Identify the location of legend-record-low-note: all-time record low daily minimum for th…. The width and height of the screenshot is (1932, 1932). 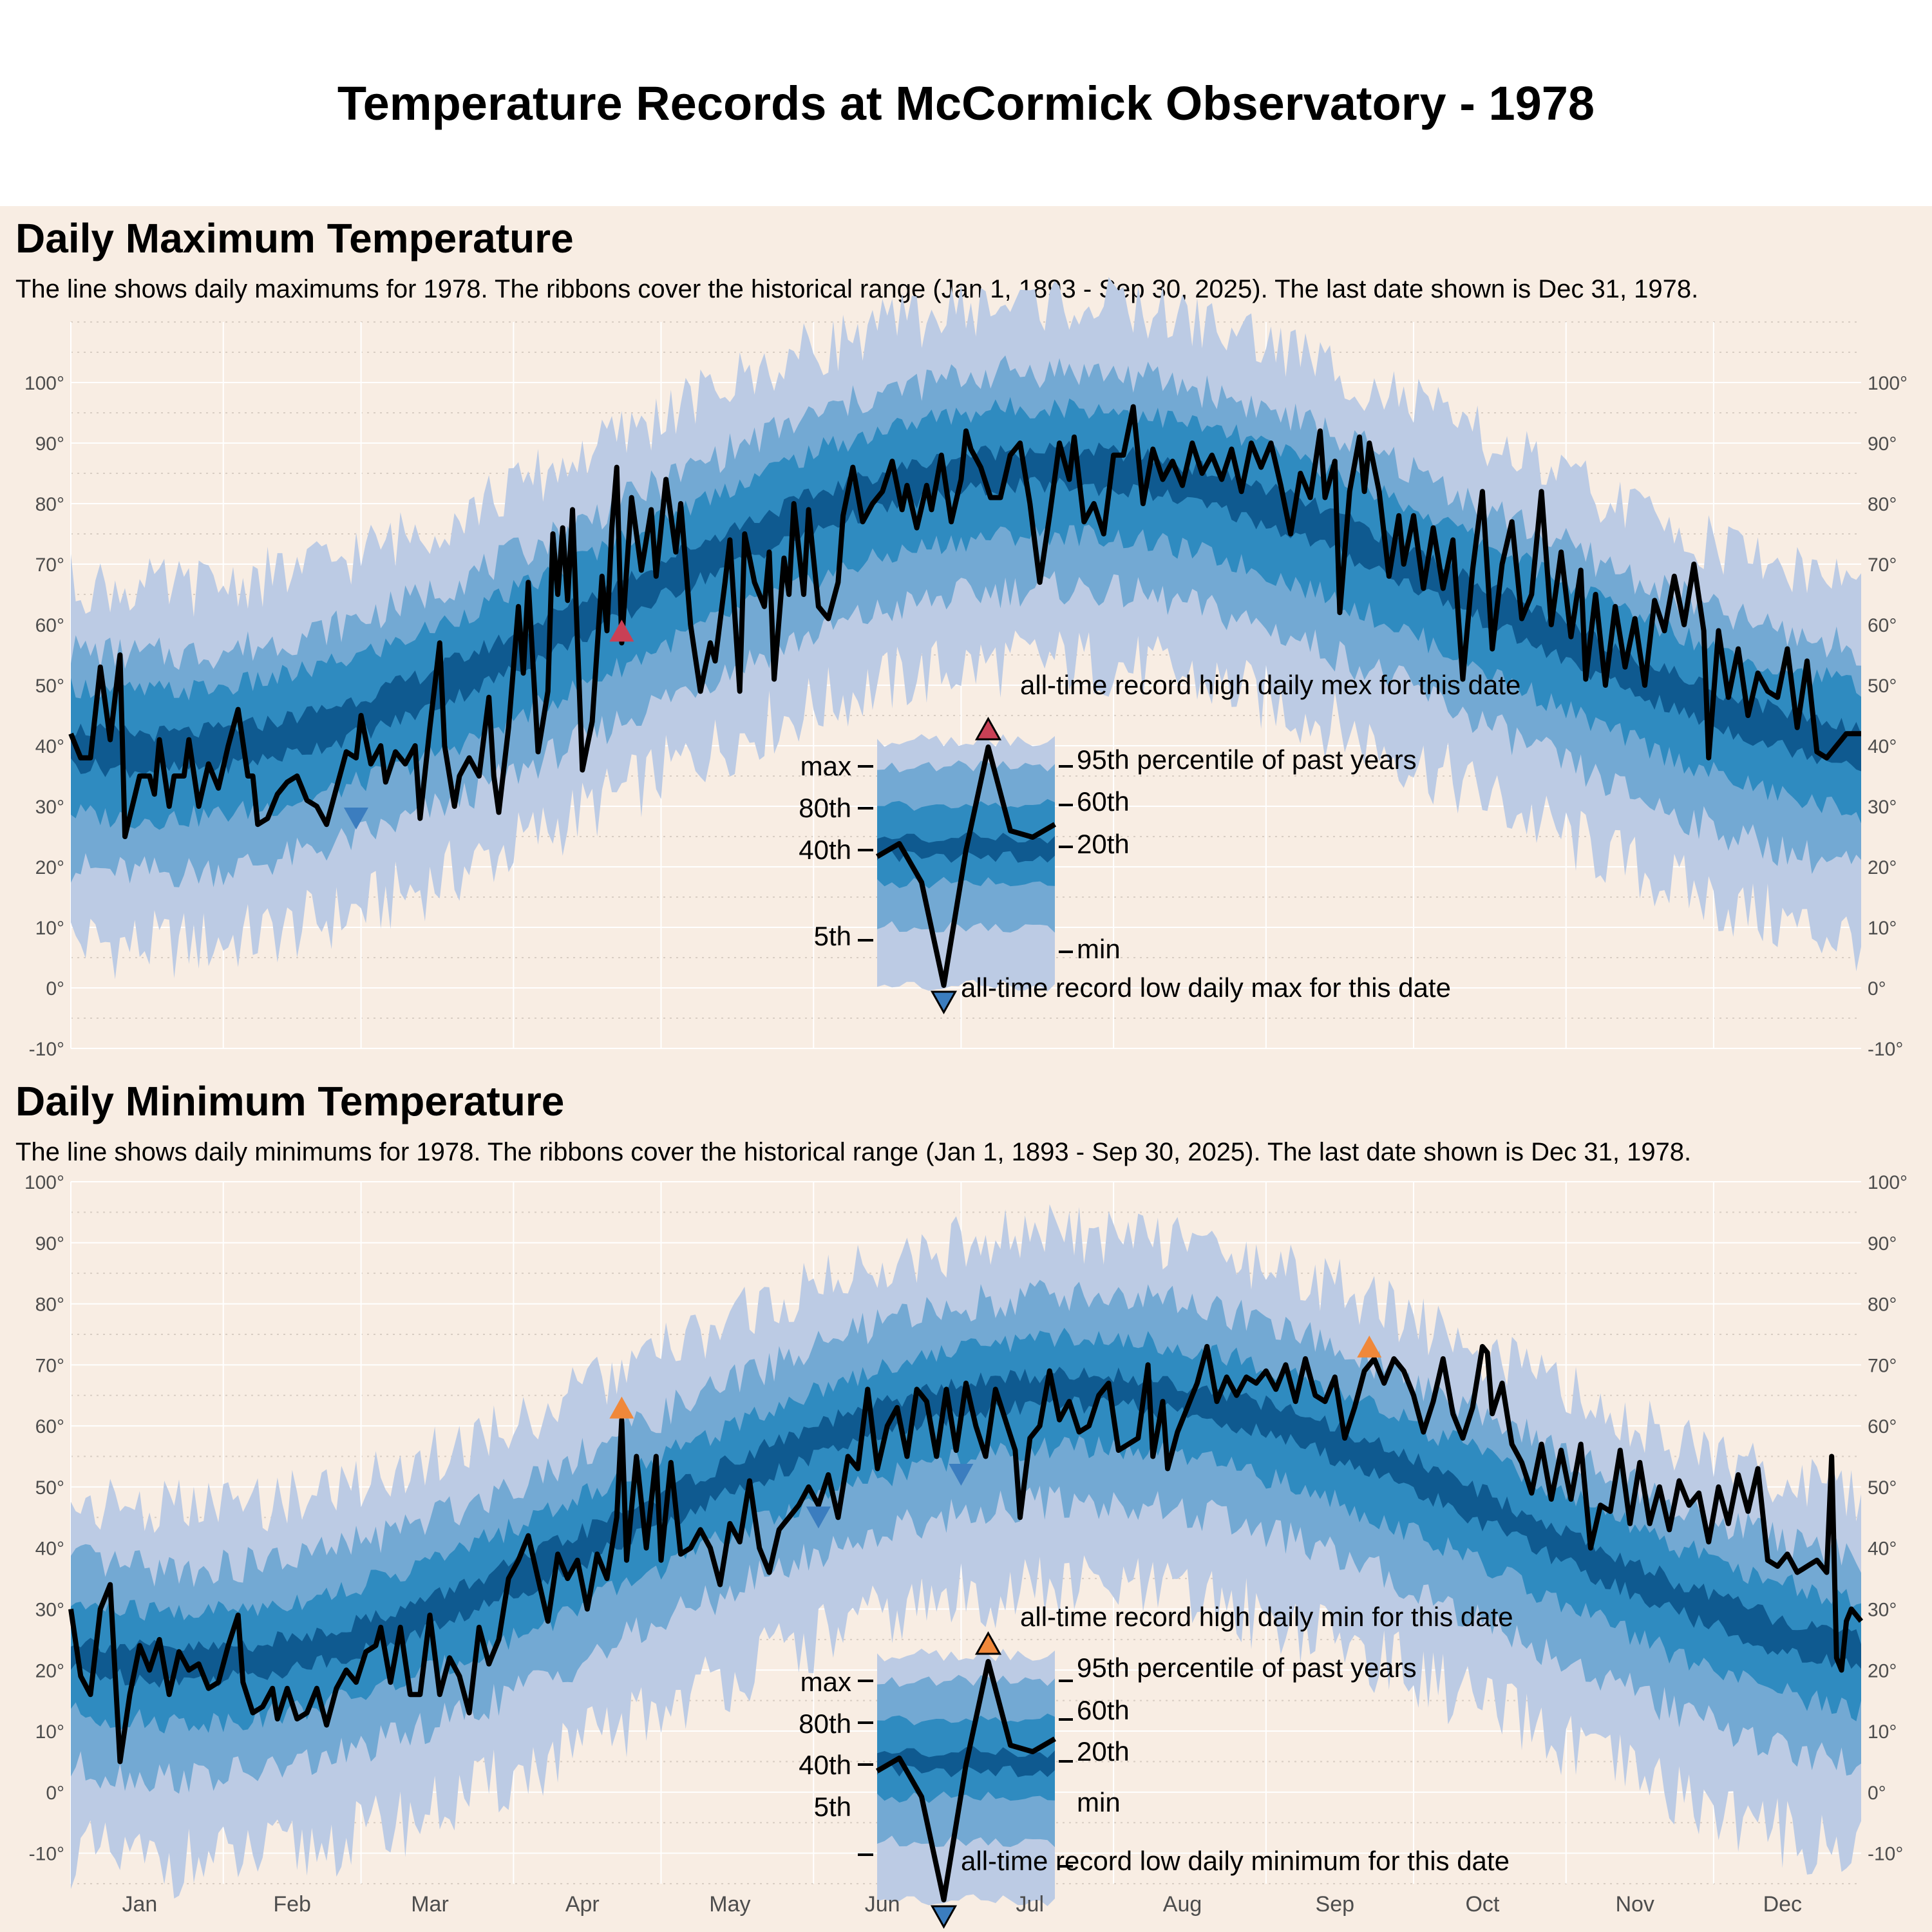
(1235, 1861).